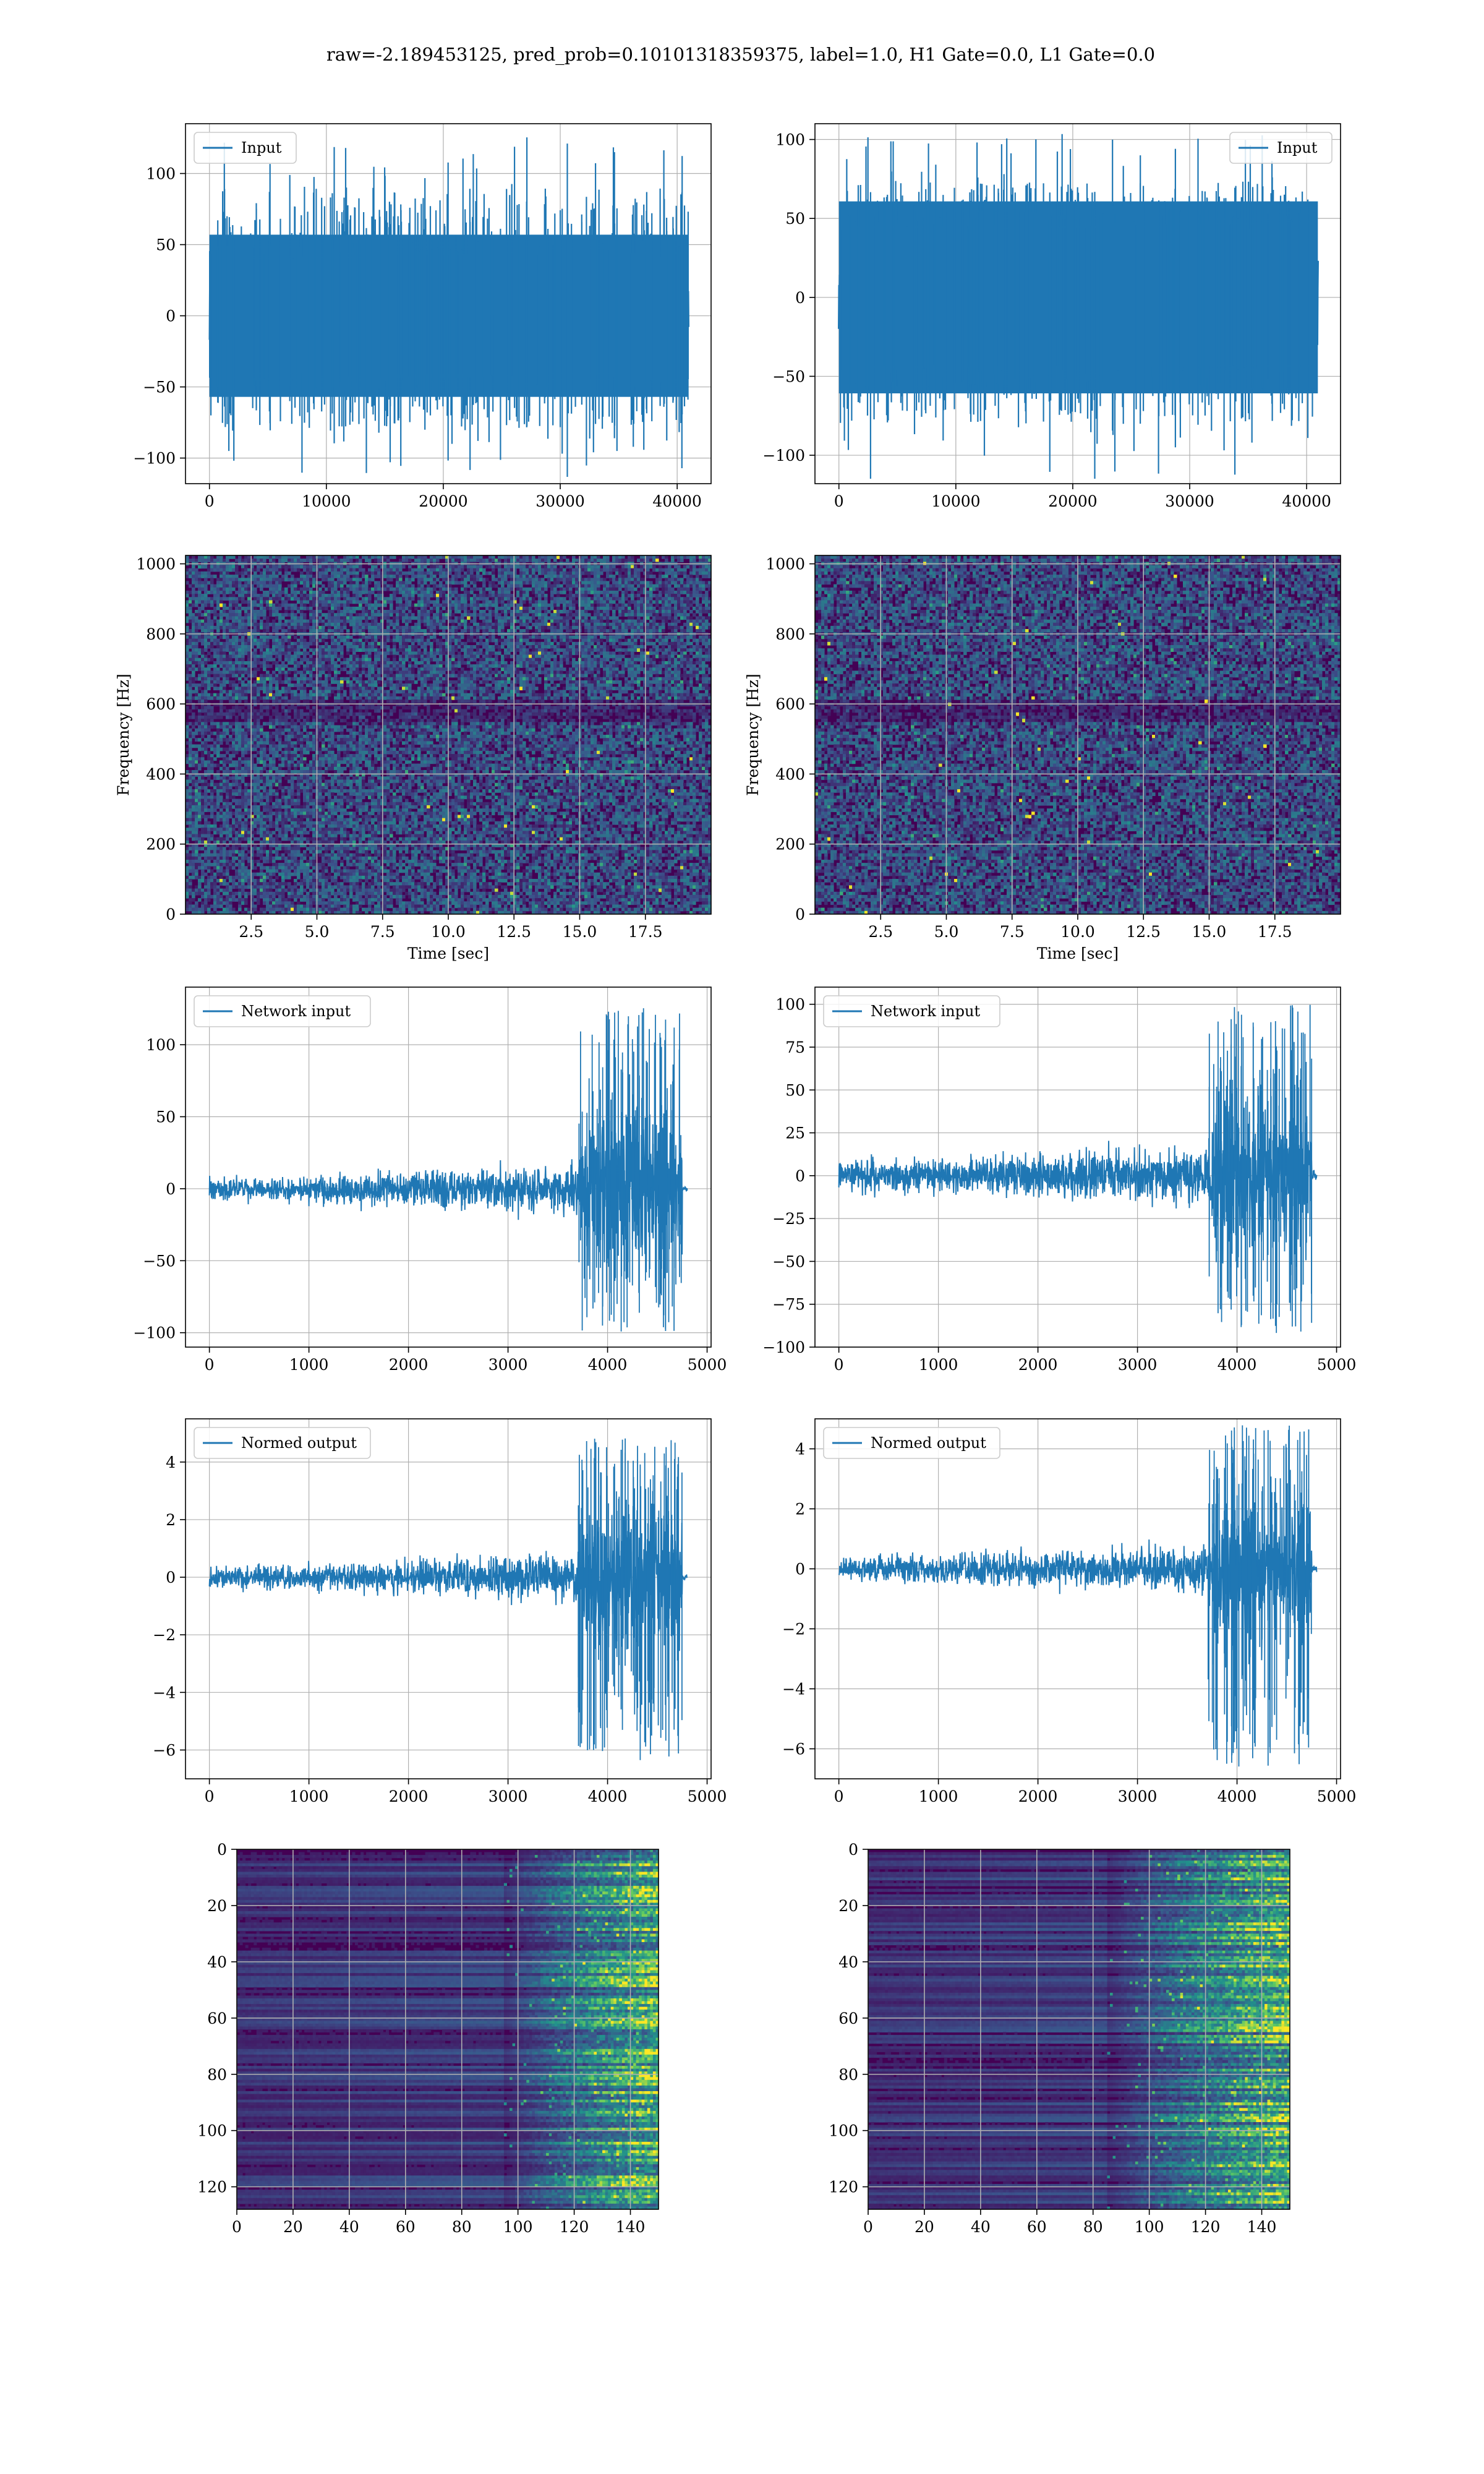 Image resolution: width=1484 pixels, height=2474 pixels. I want to click on y-tick-label: 400, so click(161, 774).